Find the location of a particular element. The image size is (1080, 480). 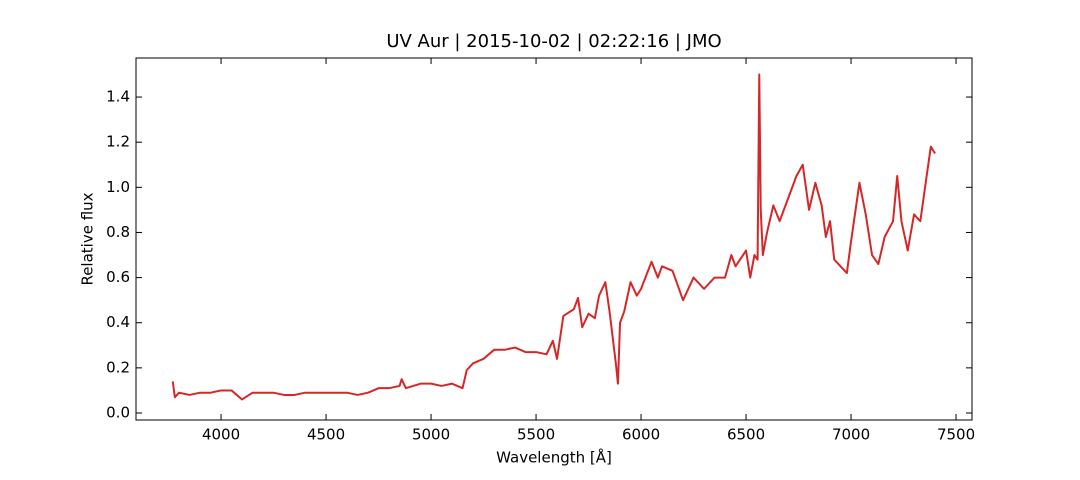

y-tick-label: 0.8 is located at coordinates (118, 232).